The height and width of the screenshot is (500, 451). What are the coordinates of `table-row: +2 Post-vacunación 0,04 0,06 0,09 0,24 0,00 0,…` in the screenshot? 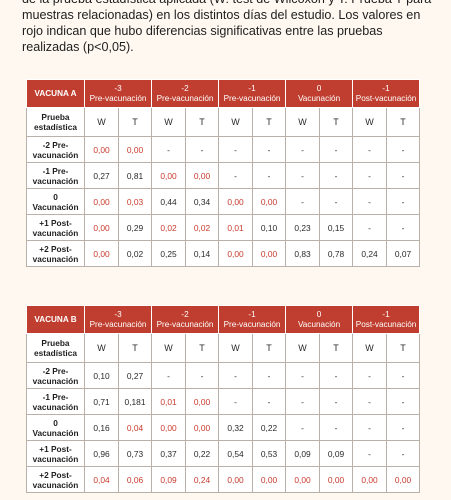 It's located at (223, 479).